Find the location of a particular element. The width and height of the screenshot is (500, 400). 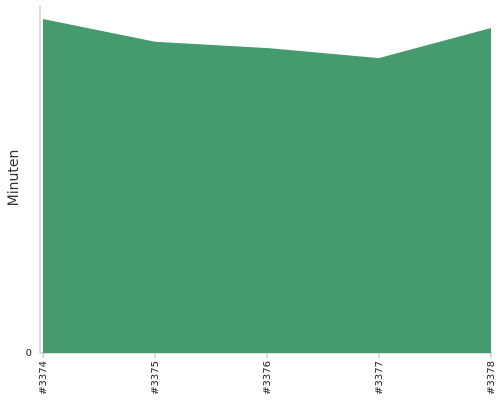

x-tick-label: #3374 is located at coordinates (43, 378).